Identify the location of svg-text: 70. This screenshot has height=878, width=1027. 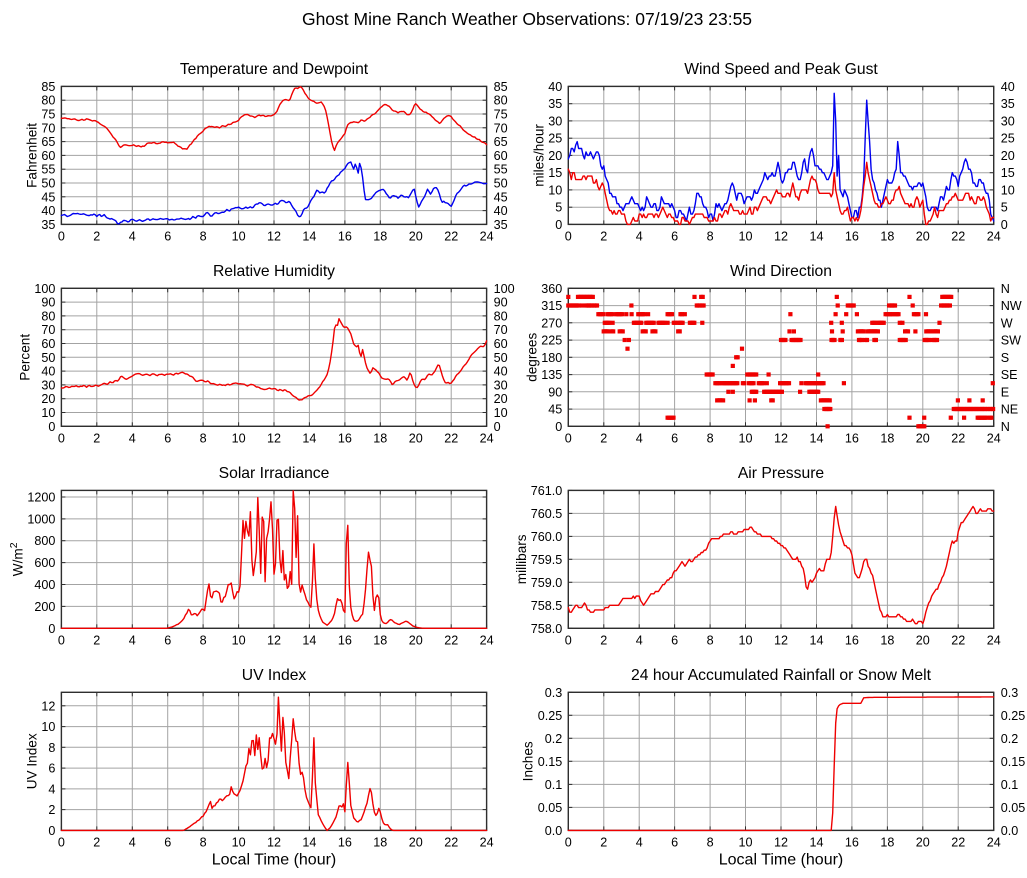
(501, 128).